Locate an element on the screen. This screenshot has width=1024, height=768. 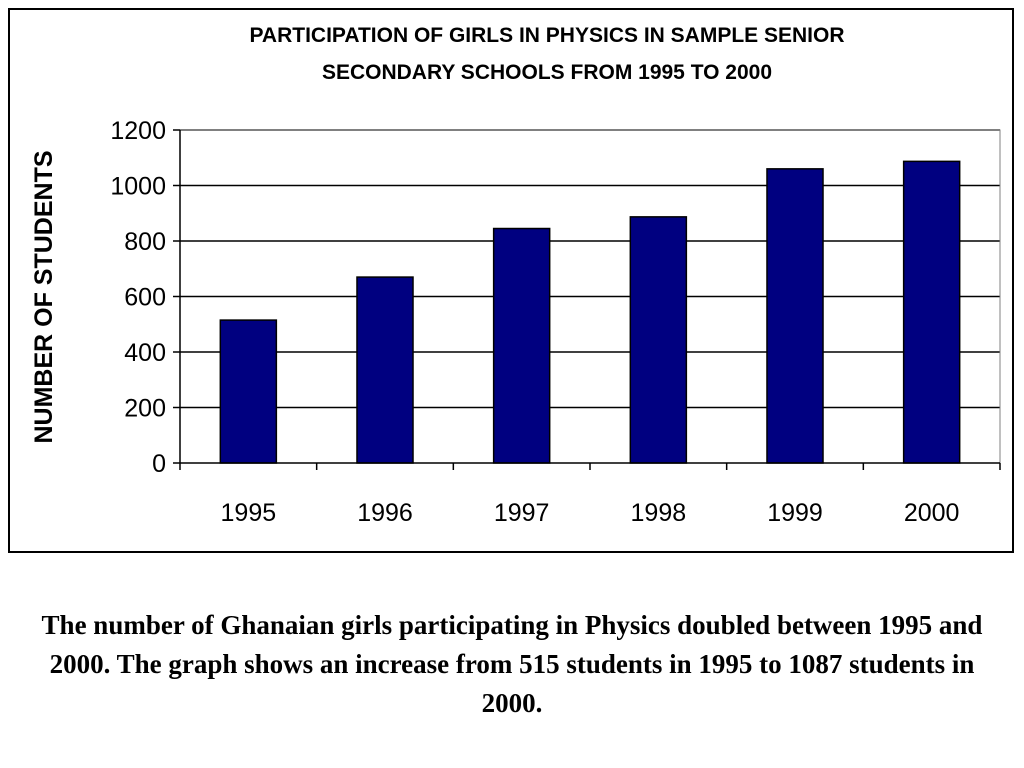
y-tick-label: 400 is located at coordinates (145, 353).